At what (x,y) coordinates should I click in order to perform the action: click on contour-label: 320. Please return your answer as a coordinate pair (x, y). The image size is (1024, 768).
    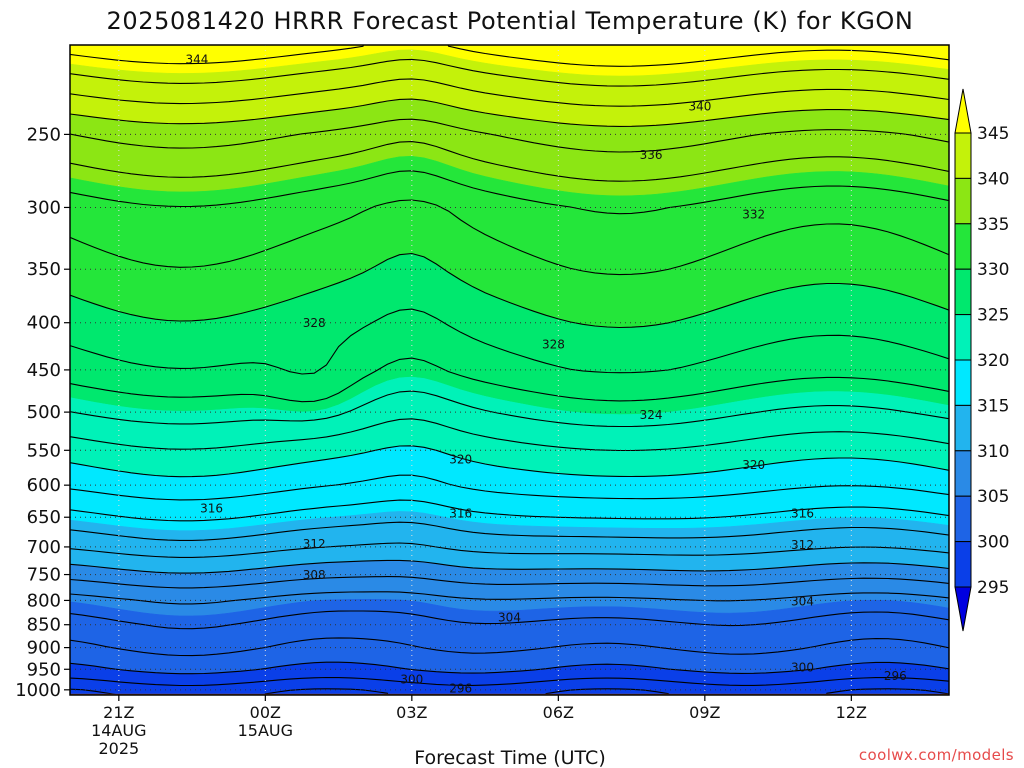
    Looking at the image, I should click on (753, 465).